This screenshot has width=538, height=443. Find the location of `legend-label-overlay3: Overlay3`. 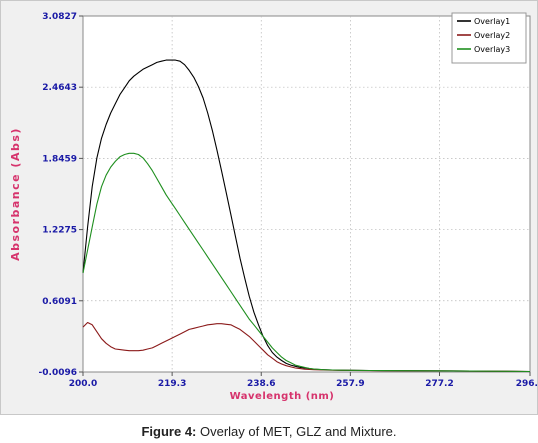

legend-label-overlay3: Overlay3 is located at coordinates (492, 49).